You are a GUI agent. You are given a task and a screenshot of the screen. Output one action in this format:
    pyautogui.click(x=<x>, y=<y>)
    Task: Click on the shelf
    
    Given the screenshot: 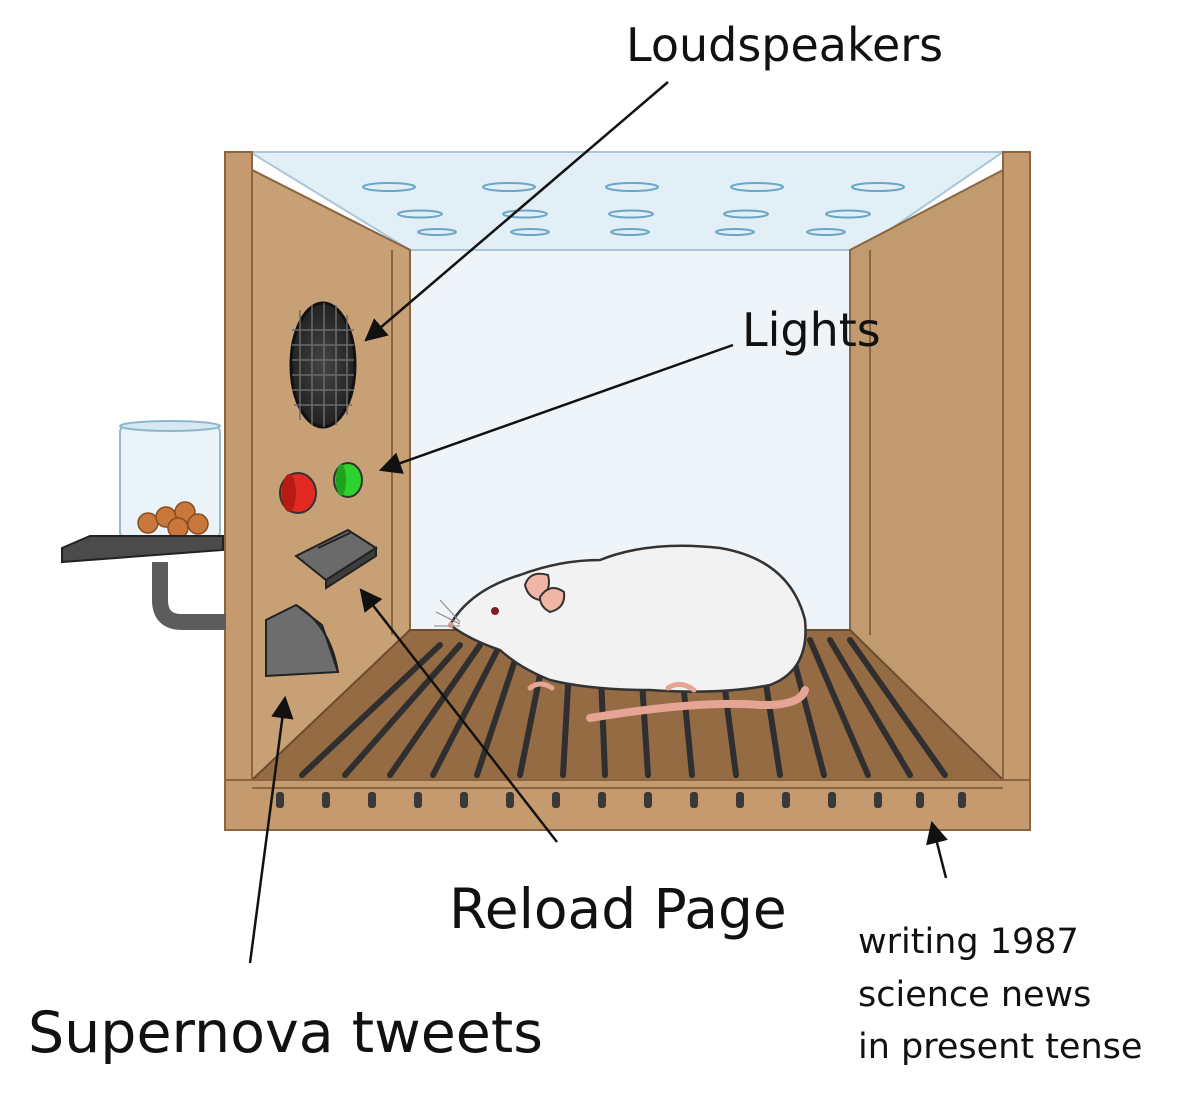 What is the action you would take?
    pyautogui.click(x=142, y=549)
    